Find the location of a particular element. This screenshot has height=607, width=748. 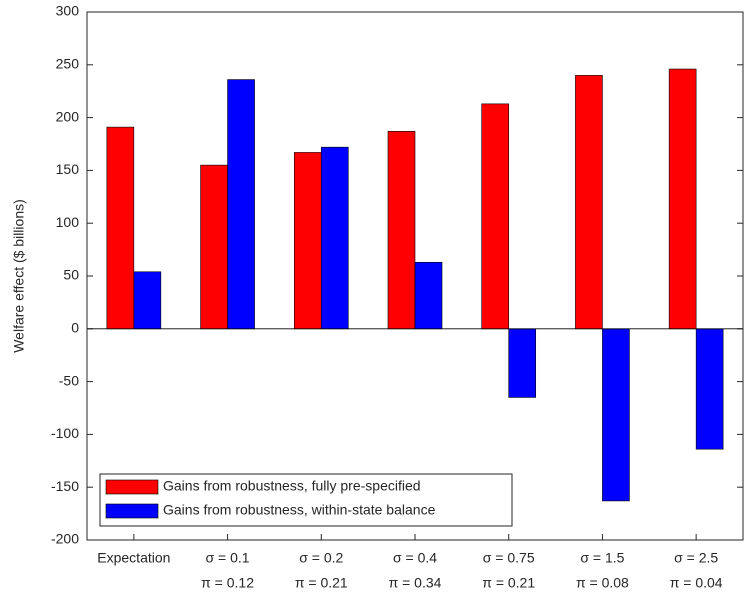

y-tick-label: 100 is located at coordinates (68, 222).